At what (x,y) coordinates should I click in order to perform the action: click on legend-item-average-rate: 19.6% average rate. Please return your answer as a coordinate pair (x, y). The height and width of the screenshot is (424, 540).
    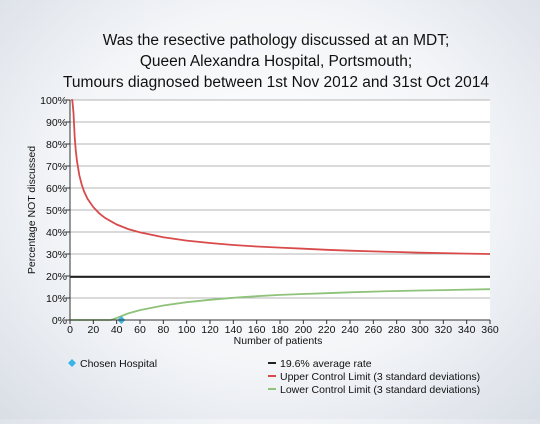
    Looking at the image, I should click on (320, 364).